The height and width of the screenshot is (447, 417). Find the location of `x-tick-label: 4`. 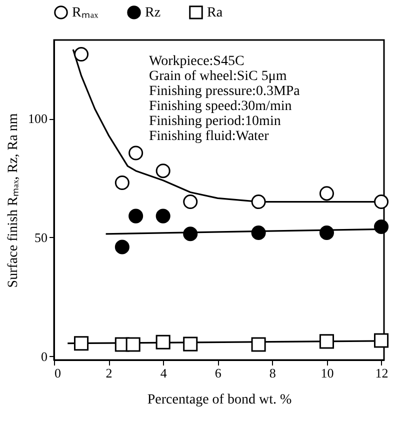

x-tick-label: 4 is located at coordinates (164, 373).